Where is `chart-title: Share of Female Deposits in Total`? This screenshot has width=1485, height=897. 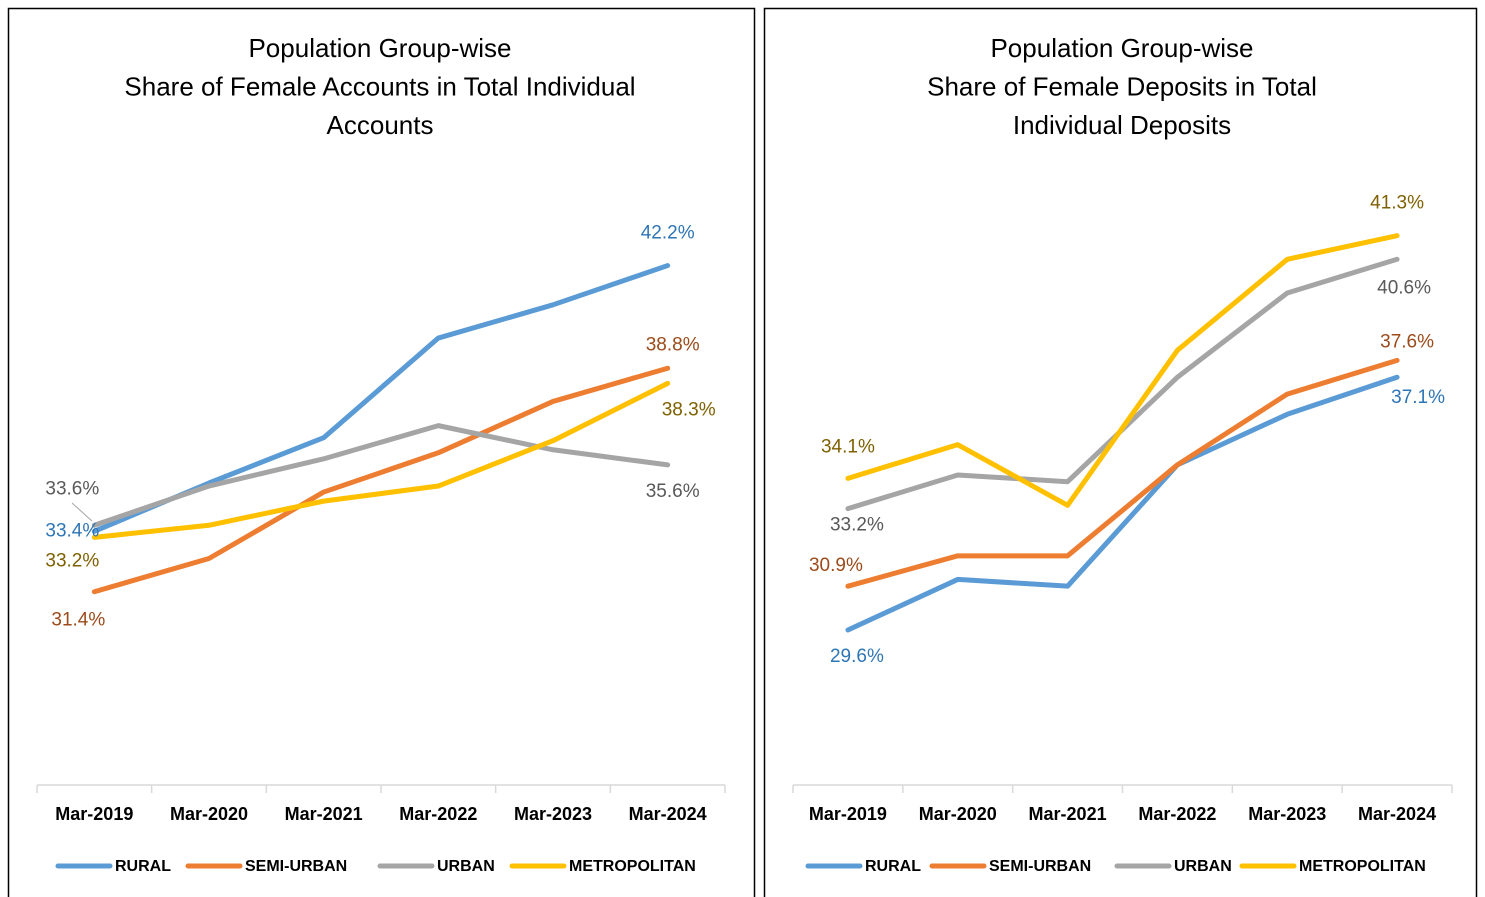
chart-title: Share of Female Deposits in Total is located at coordinates (1122, 86).